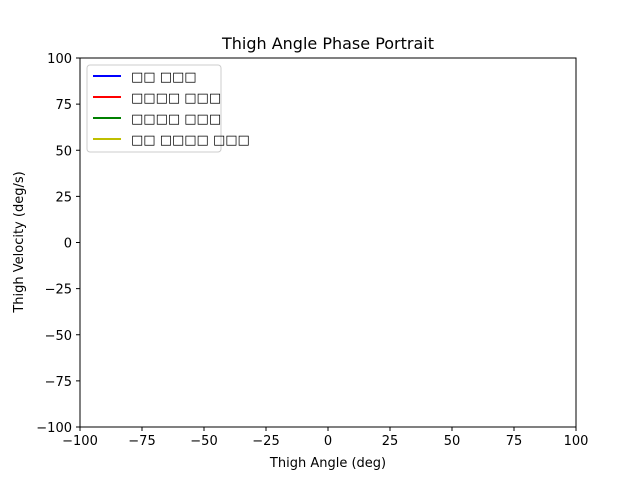  I want to click on y-tick-label: −50, so click(58, 336).